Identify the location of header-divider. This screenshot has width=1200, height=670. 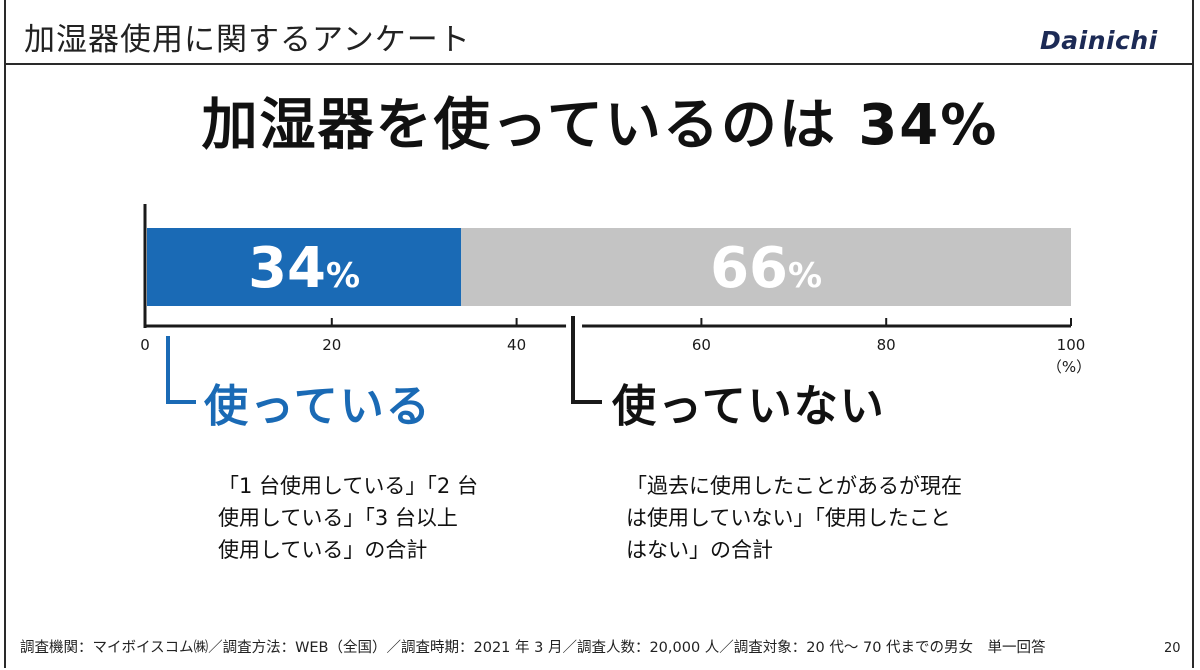
(600, 64).